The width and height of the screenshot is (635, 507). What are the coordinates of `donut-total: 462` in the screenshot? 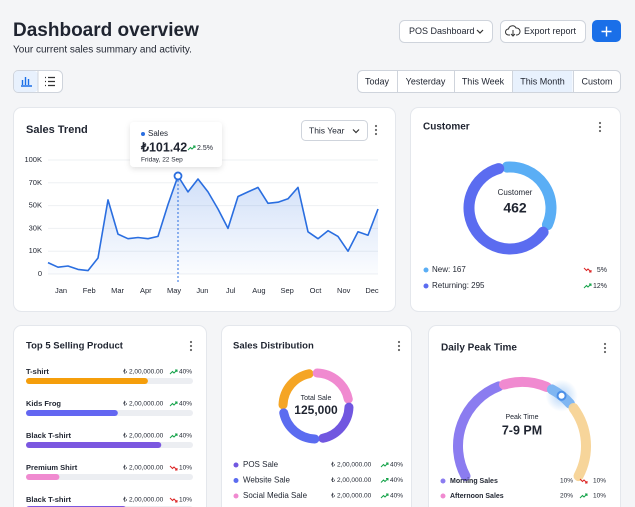 It's located at (515, 208).